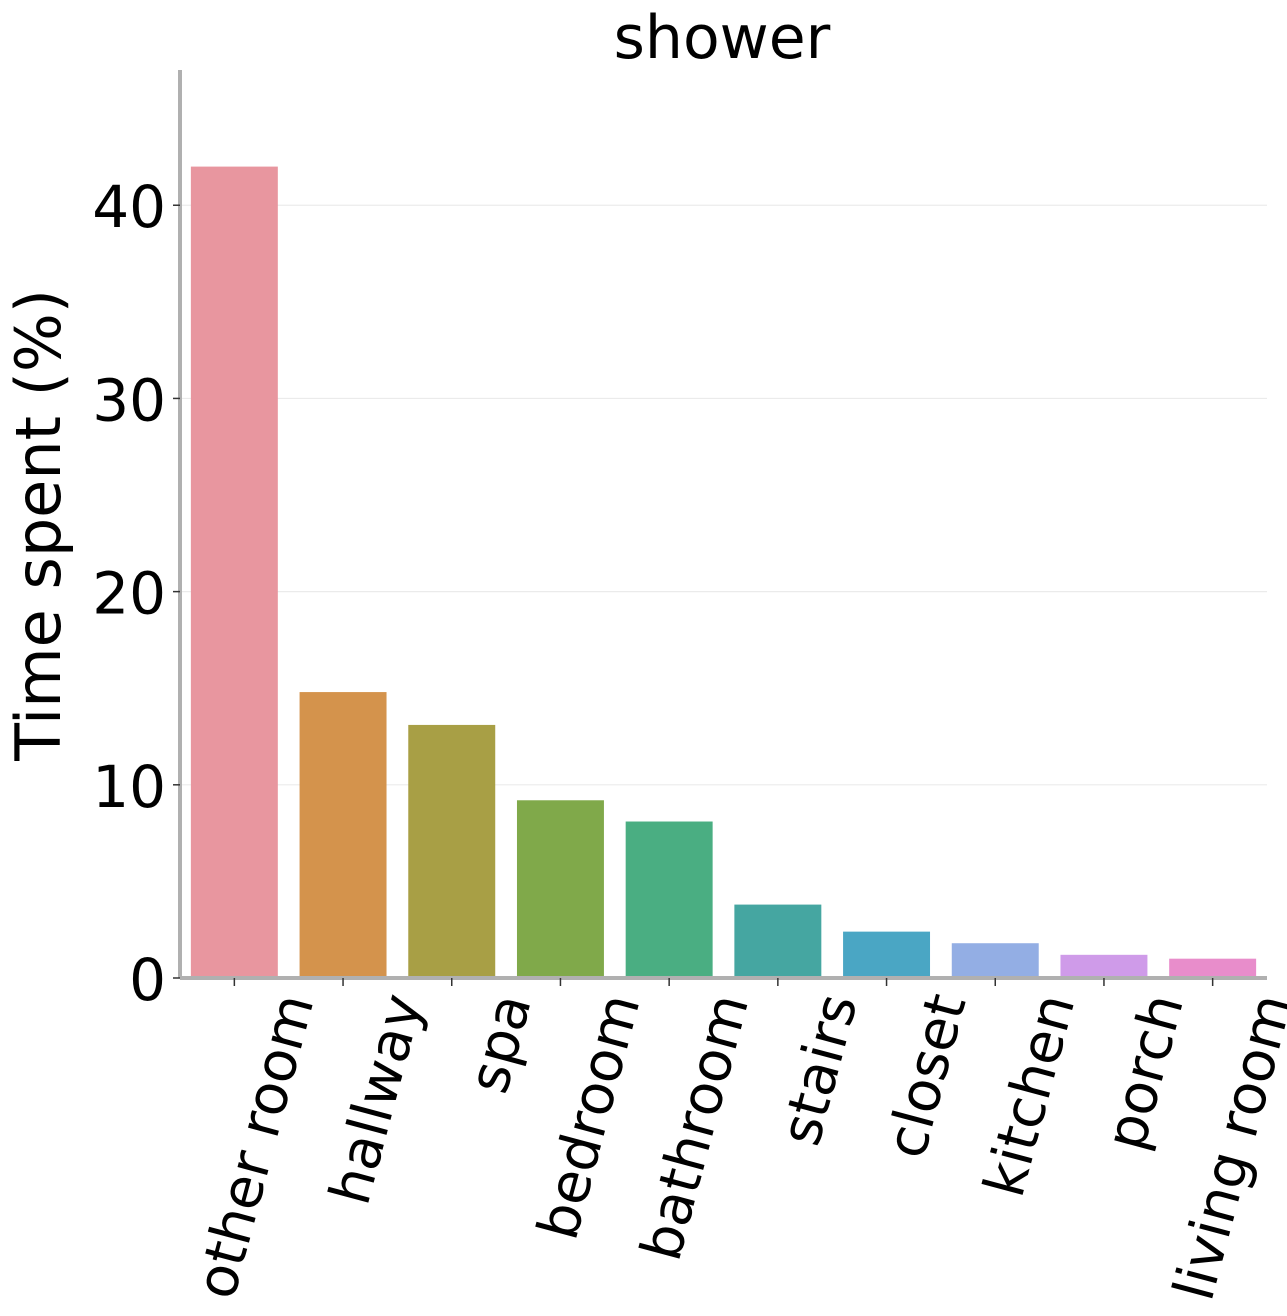 This screenshot has width=1287, height=1316. What do you see at coordinates (927, 1075) in the screenshot?
I see `x-tick-label-closet: closet` at bounding box center [927, 1075].